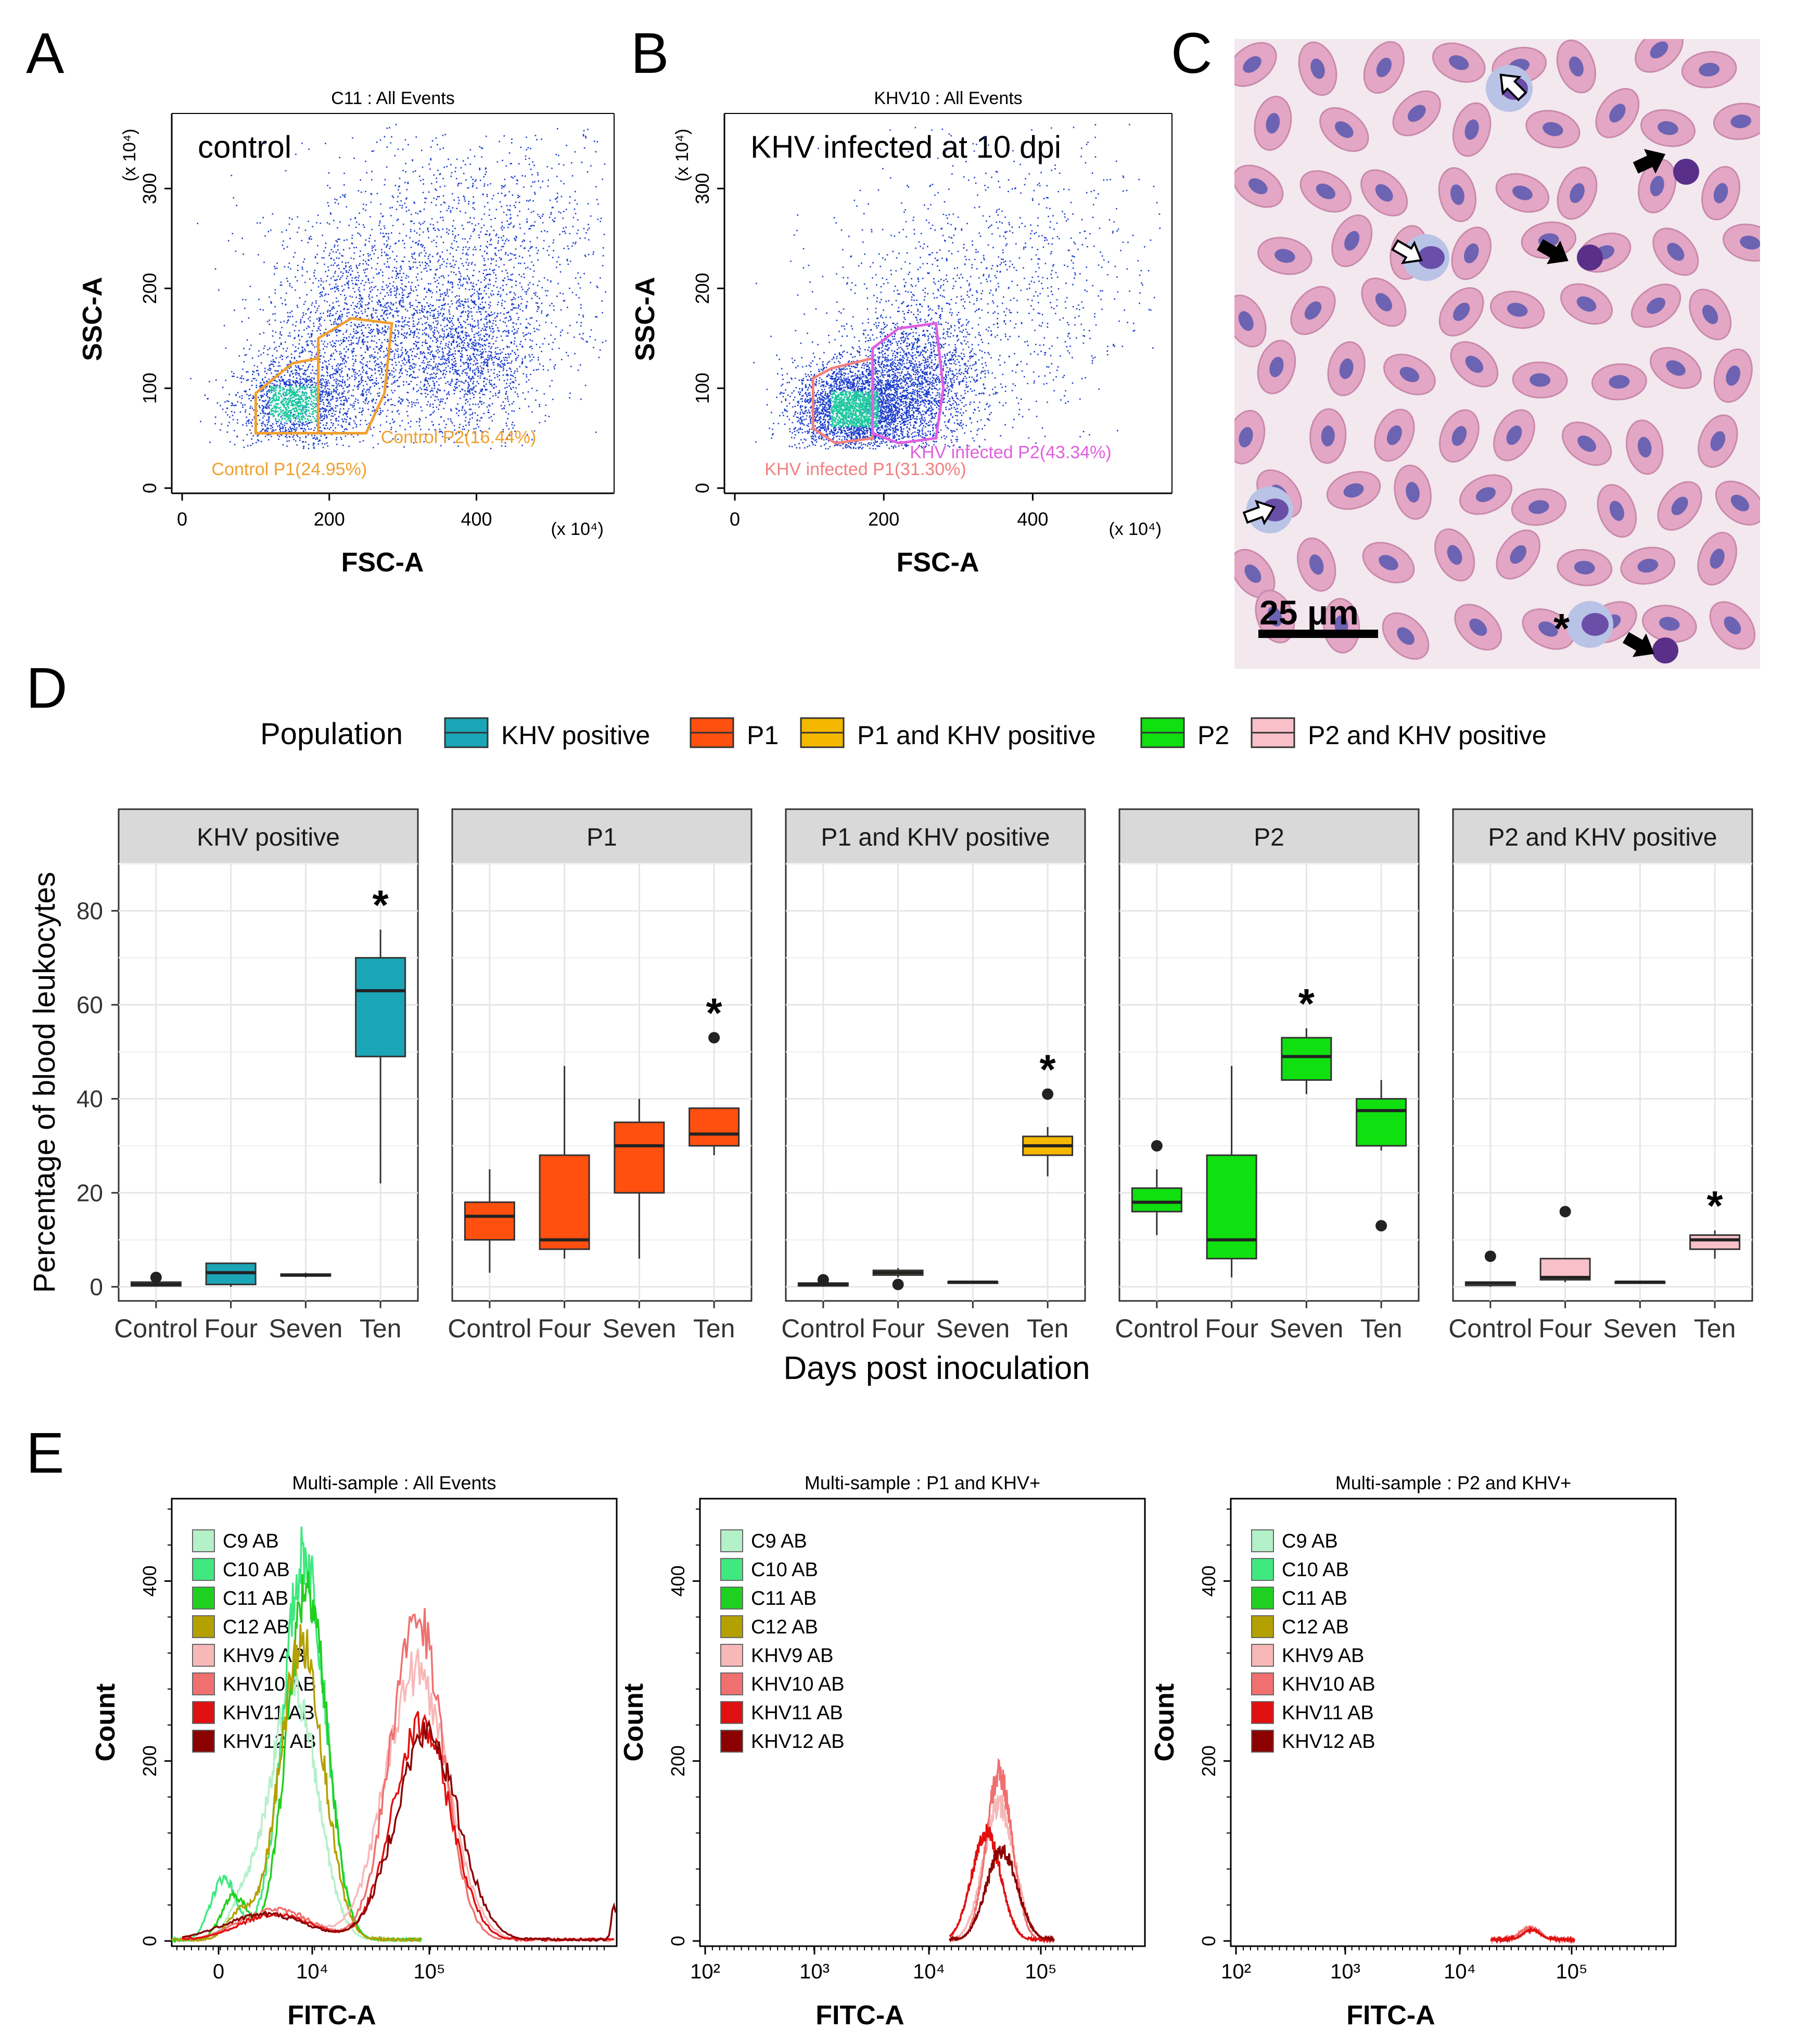 The width and height of the screenshot is (1797, 2044). Describe the element at coordinates (106, 1722) in the screenshot. I see `y-axis-label: Count` at that location.